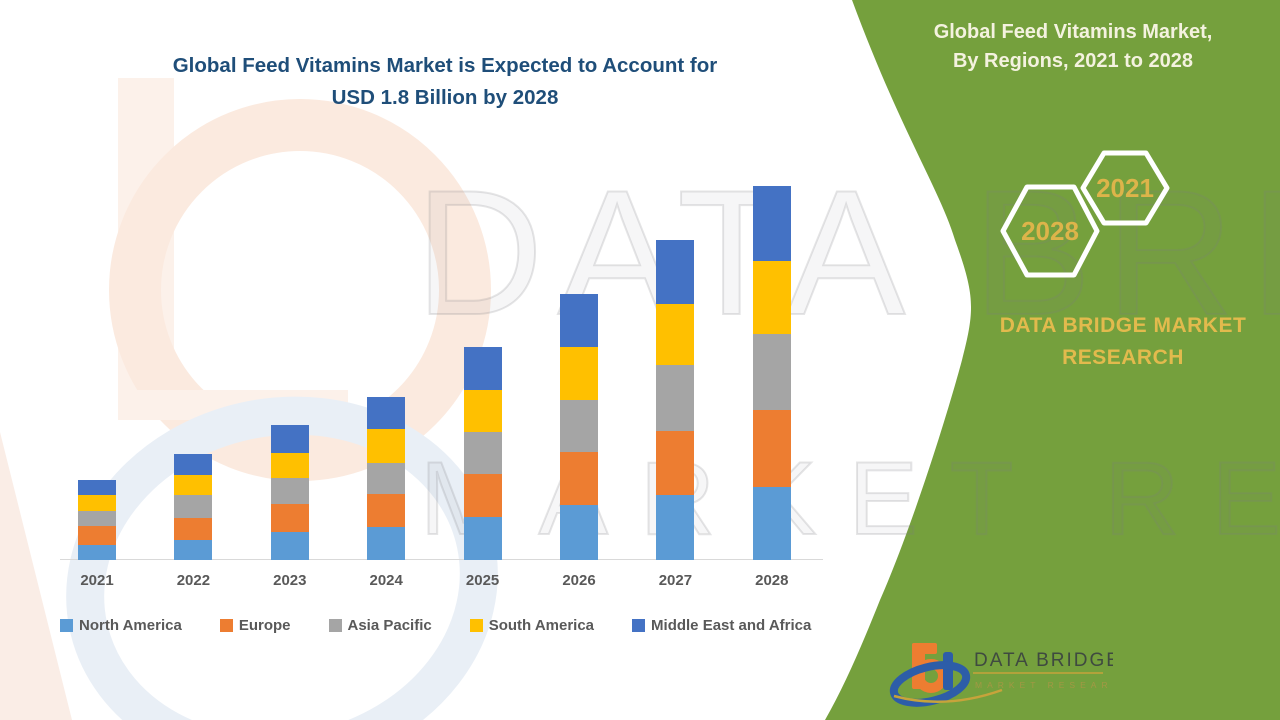  I want to click on hexagon-2021, so click(1125, 188).